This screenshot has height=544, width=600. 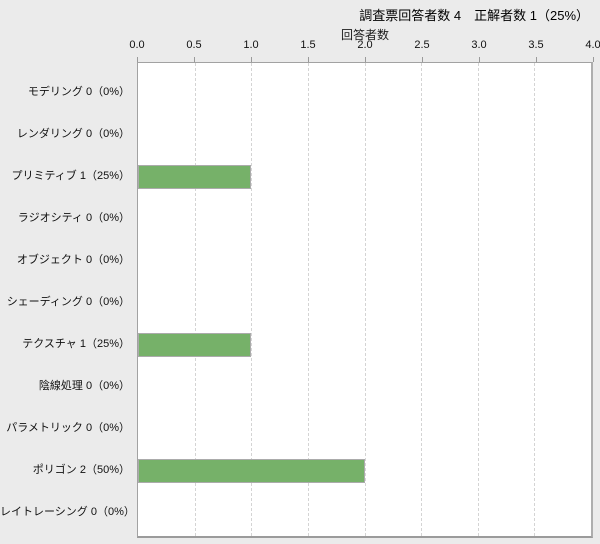 What do you see at coordinates (78, 92) in the screenshot?
I see `category-label: モデリング 0（0%）` at bounding box center [78, 92].